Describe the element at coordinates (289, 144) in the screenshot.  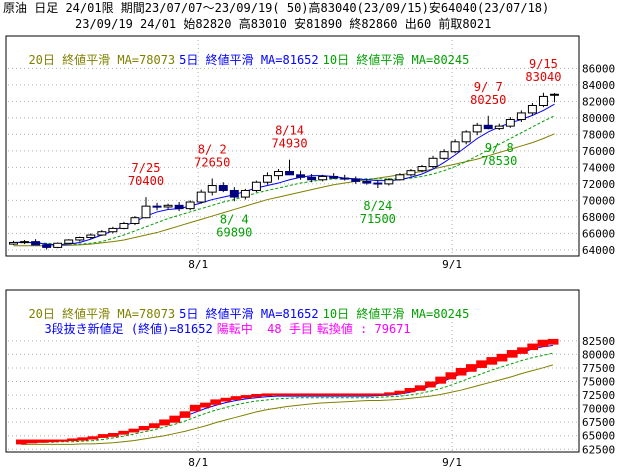
I see `annotation-value: 74930` at that location.